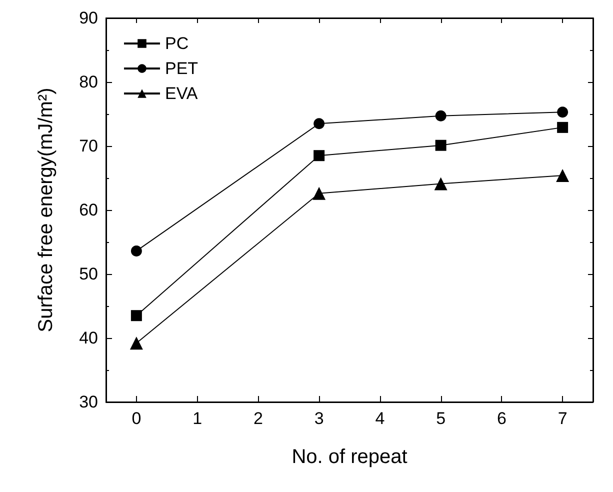 This screenshot has width=613, height=492. What do you see at coordinates (137, 418) in the screenshot?
I see `x-tick-label: 0` at bounding box center [137, 418].